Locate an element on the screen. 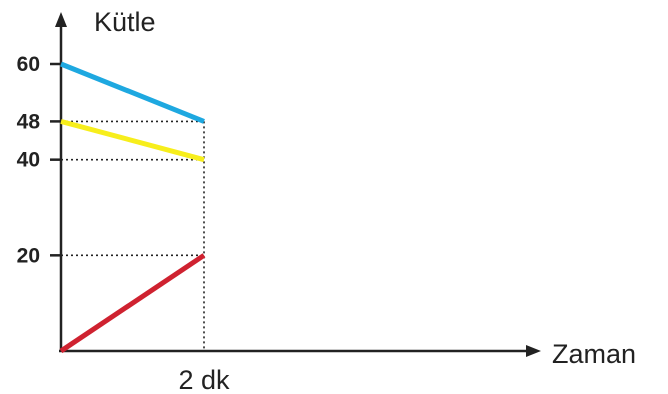 The height and width of the screenshot is (394, 668). y-axis-title: Kütle is located at coordinates (125, 22).